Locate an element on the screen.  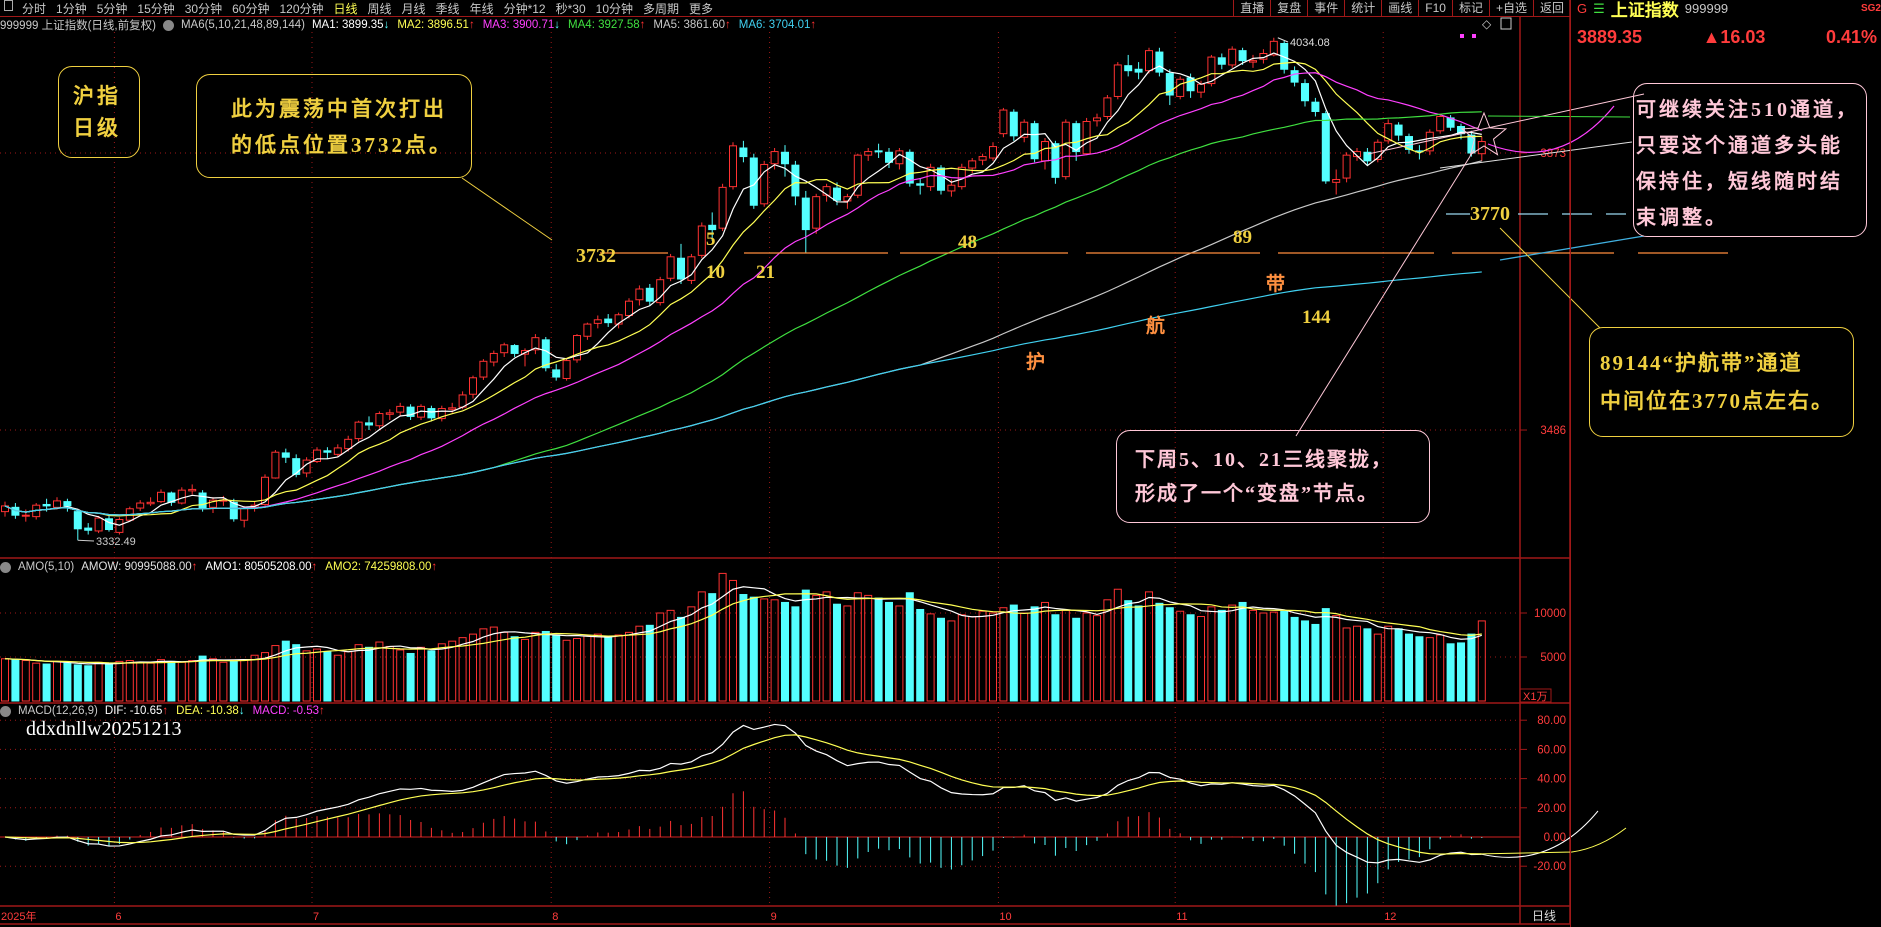
toolbar-button-0: 直播 is located at coordinates (1251, 8).